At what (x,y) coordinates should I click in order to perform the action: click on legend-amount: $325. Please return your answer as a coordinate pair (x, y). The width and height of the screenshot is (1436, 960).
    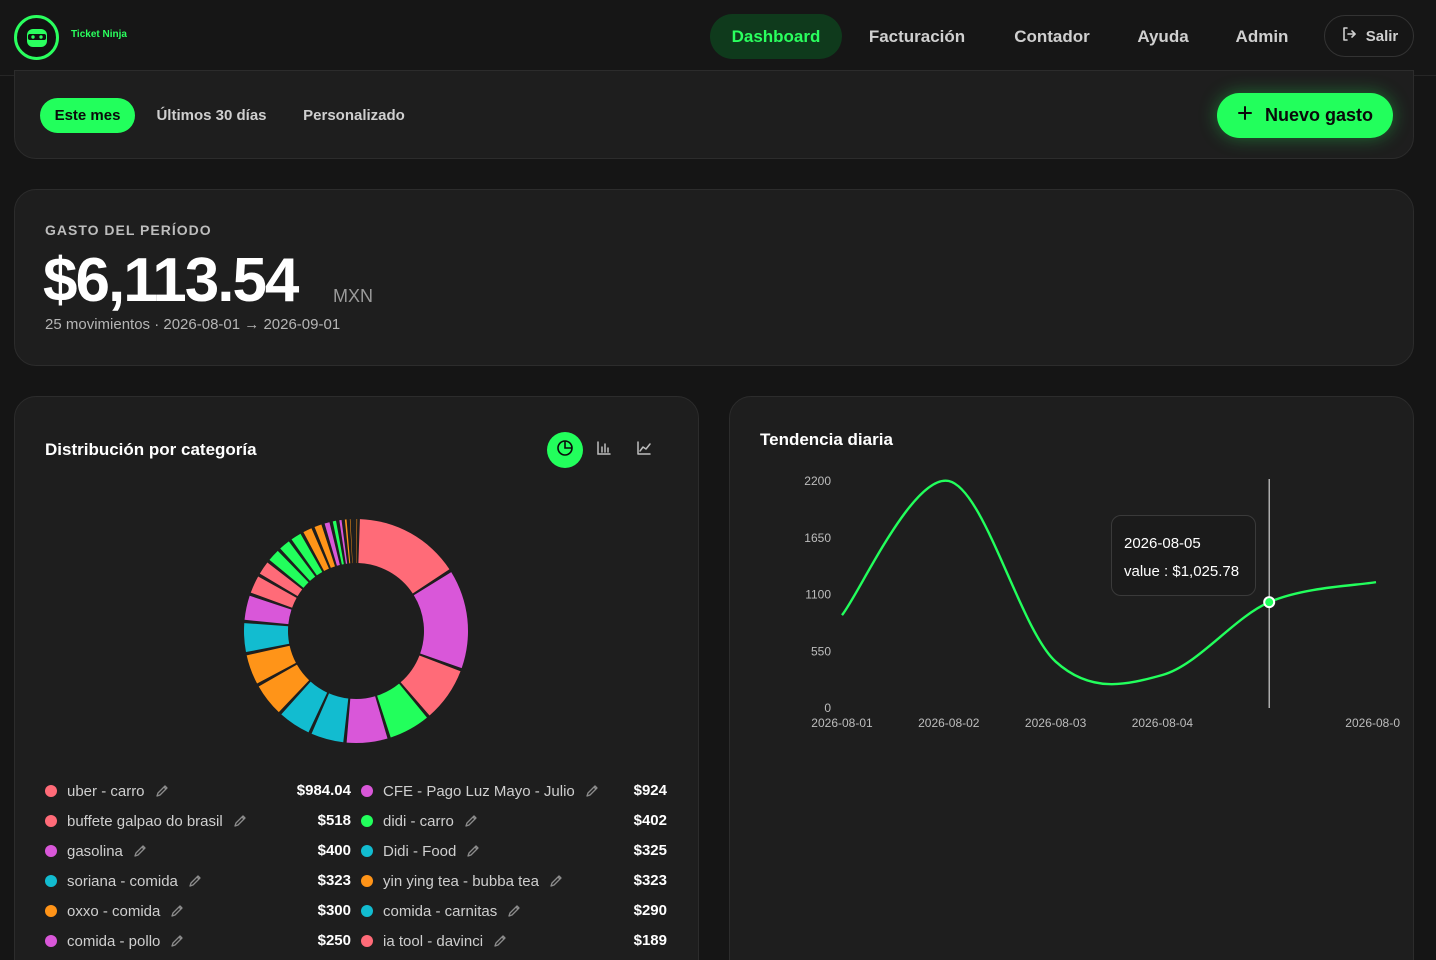
    Looking at the image, I should click on (650, 850).